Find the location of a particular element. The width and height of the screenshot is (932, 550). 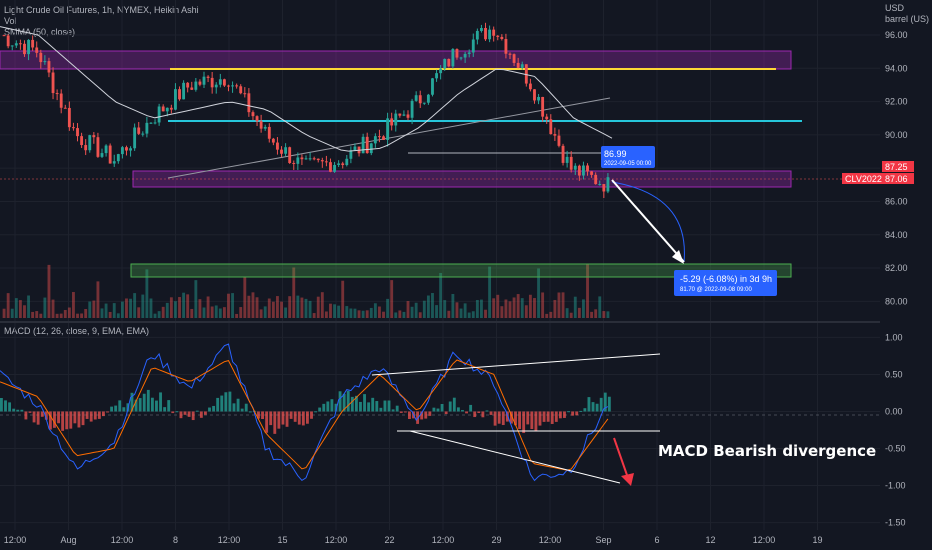

resistance-zone is located at coordinates (396, 60).